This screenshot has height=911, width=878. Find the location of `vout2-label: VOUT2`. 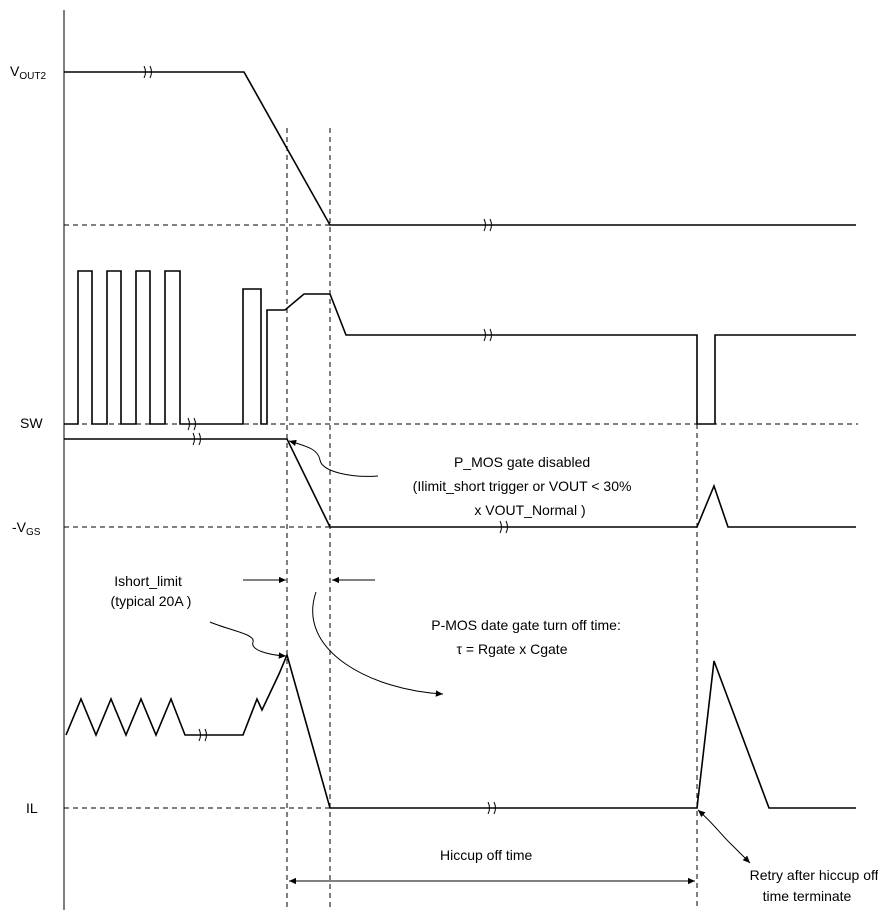

vout2-label: VOUT2 is located at coordinates (28, 72).